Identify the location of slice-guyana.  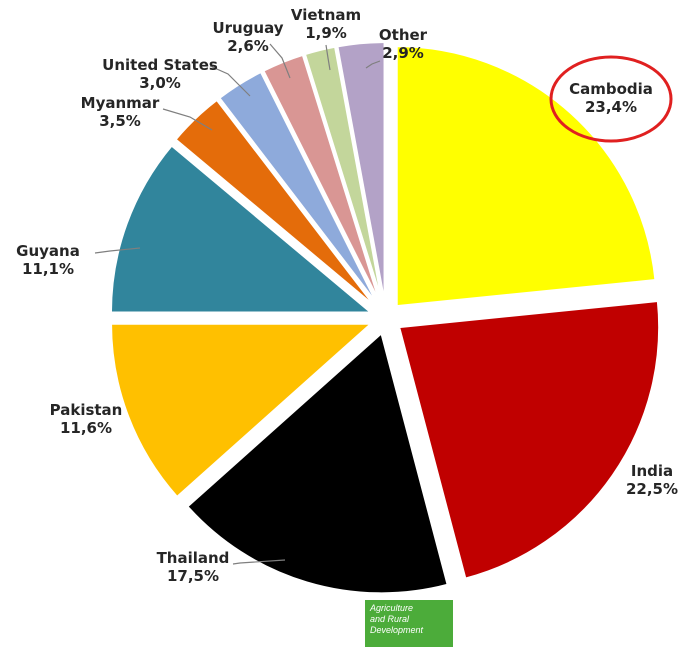
(241, 229).